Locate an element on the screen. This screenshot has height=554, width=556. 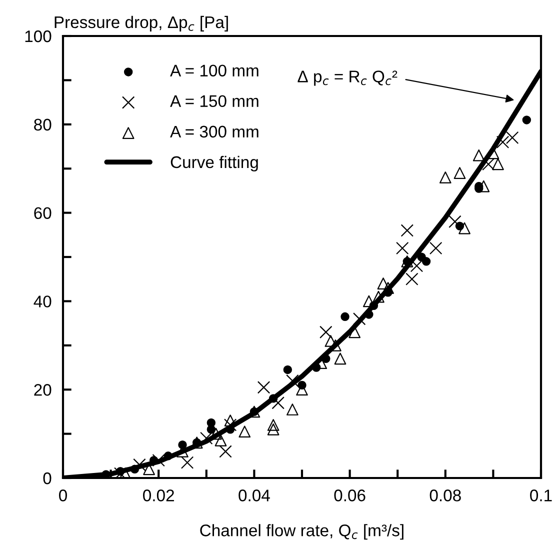
legend-label: Curve fitting is located at coordinates (214, 164).